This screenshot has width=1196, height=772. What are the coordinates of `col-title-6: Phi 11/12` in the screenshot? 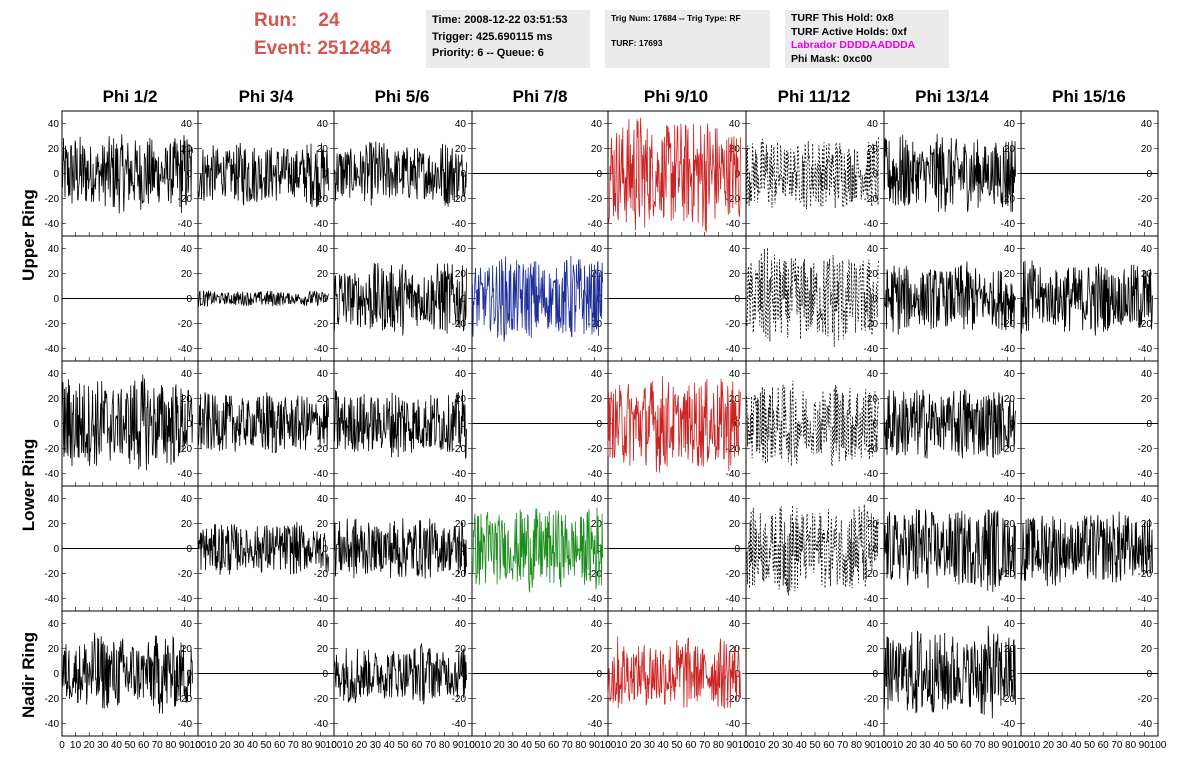 It's located at (814, 96).